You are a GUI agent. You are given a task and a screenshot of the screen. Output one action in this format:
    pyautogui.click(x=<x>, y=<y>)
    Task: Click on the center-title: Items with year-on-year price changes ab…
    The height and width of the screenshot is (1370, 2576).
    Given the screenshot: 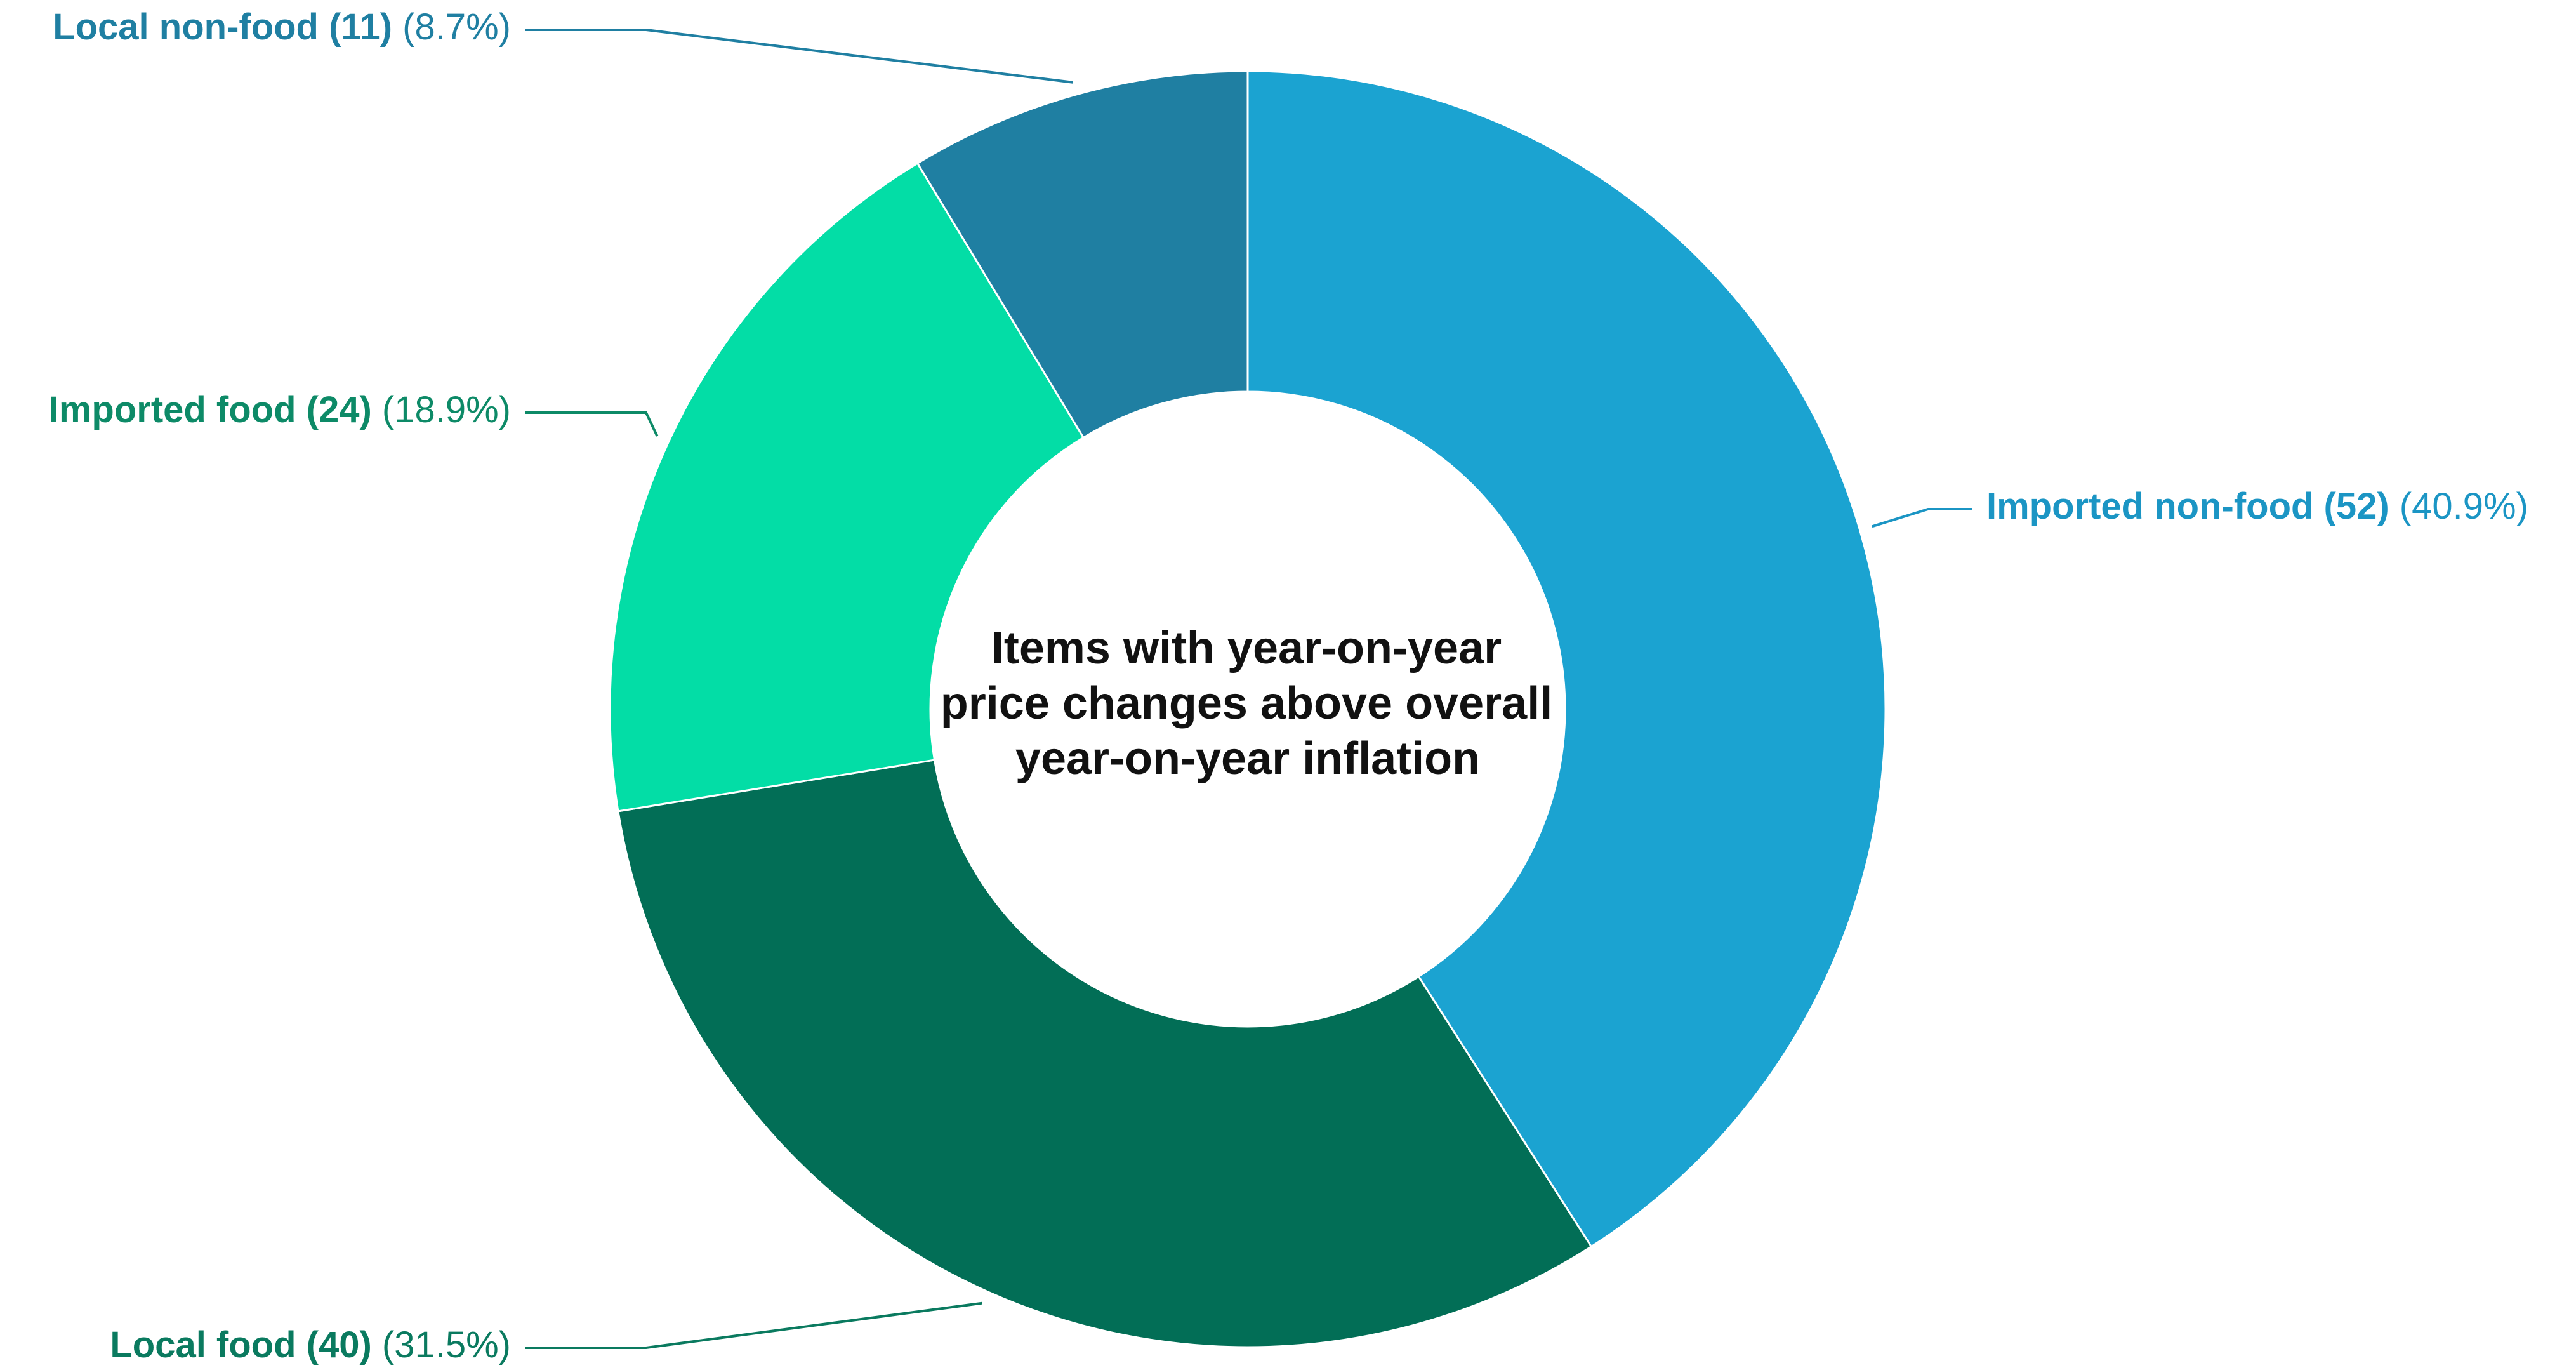 What is the action you would take?
    pyautogui.click(x=1248, y=703)
    